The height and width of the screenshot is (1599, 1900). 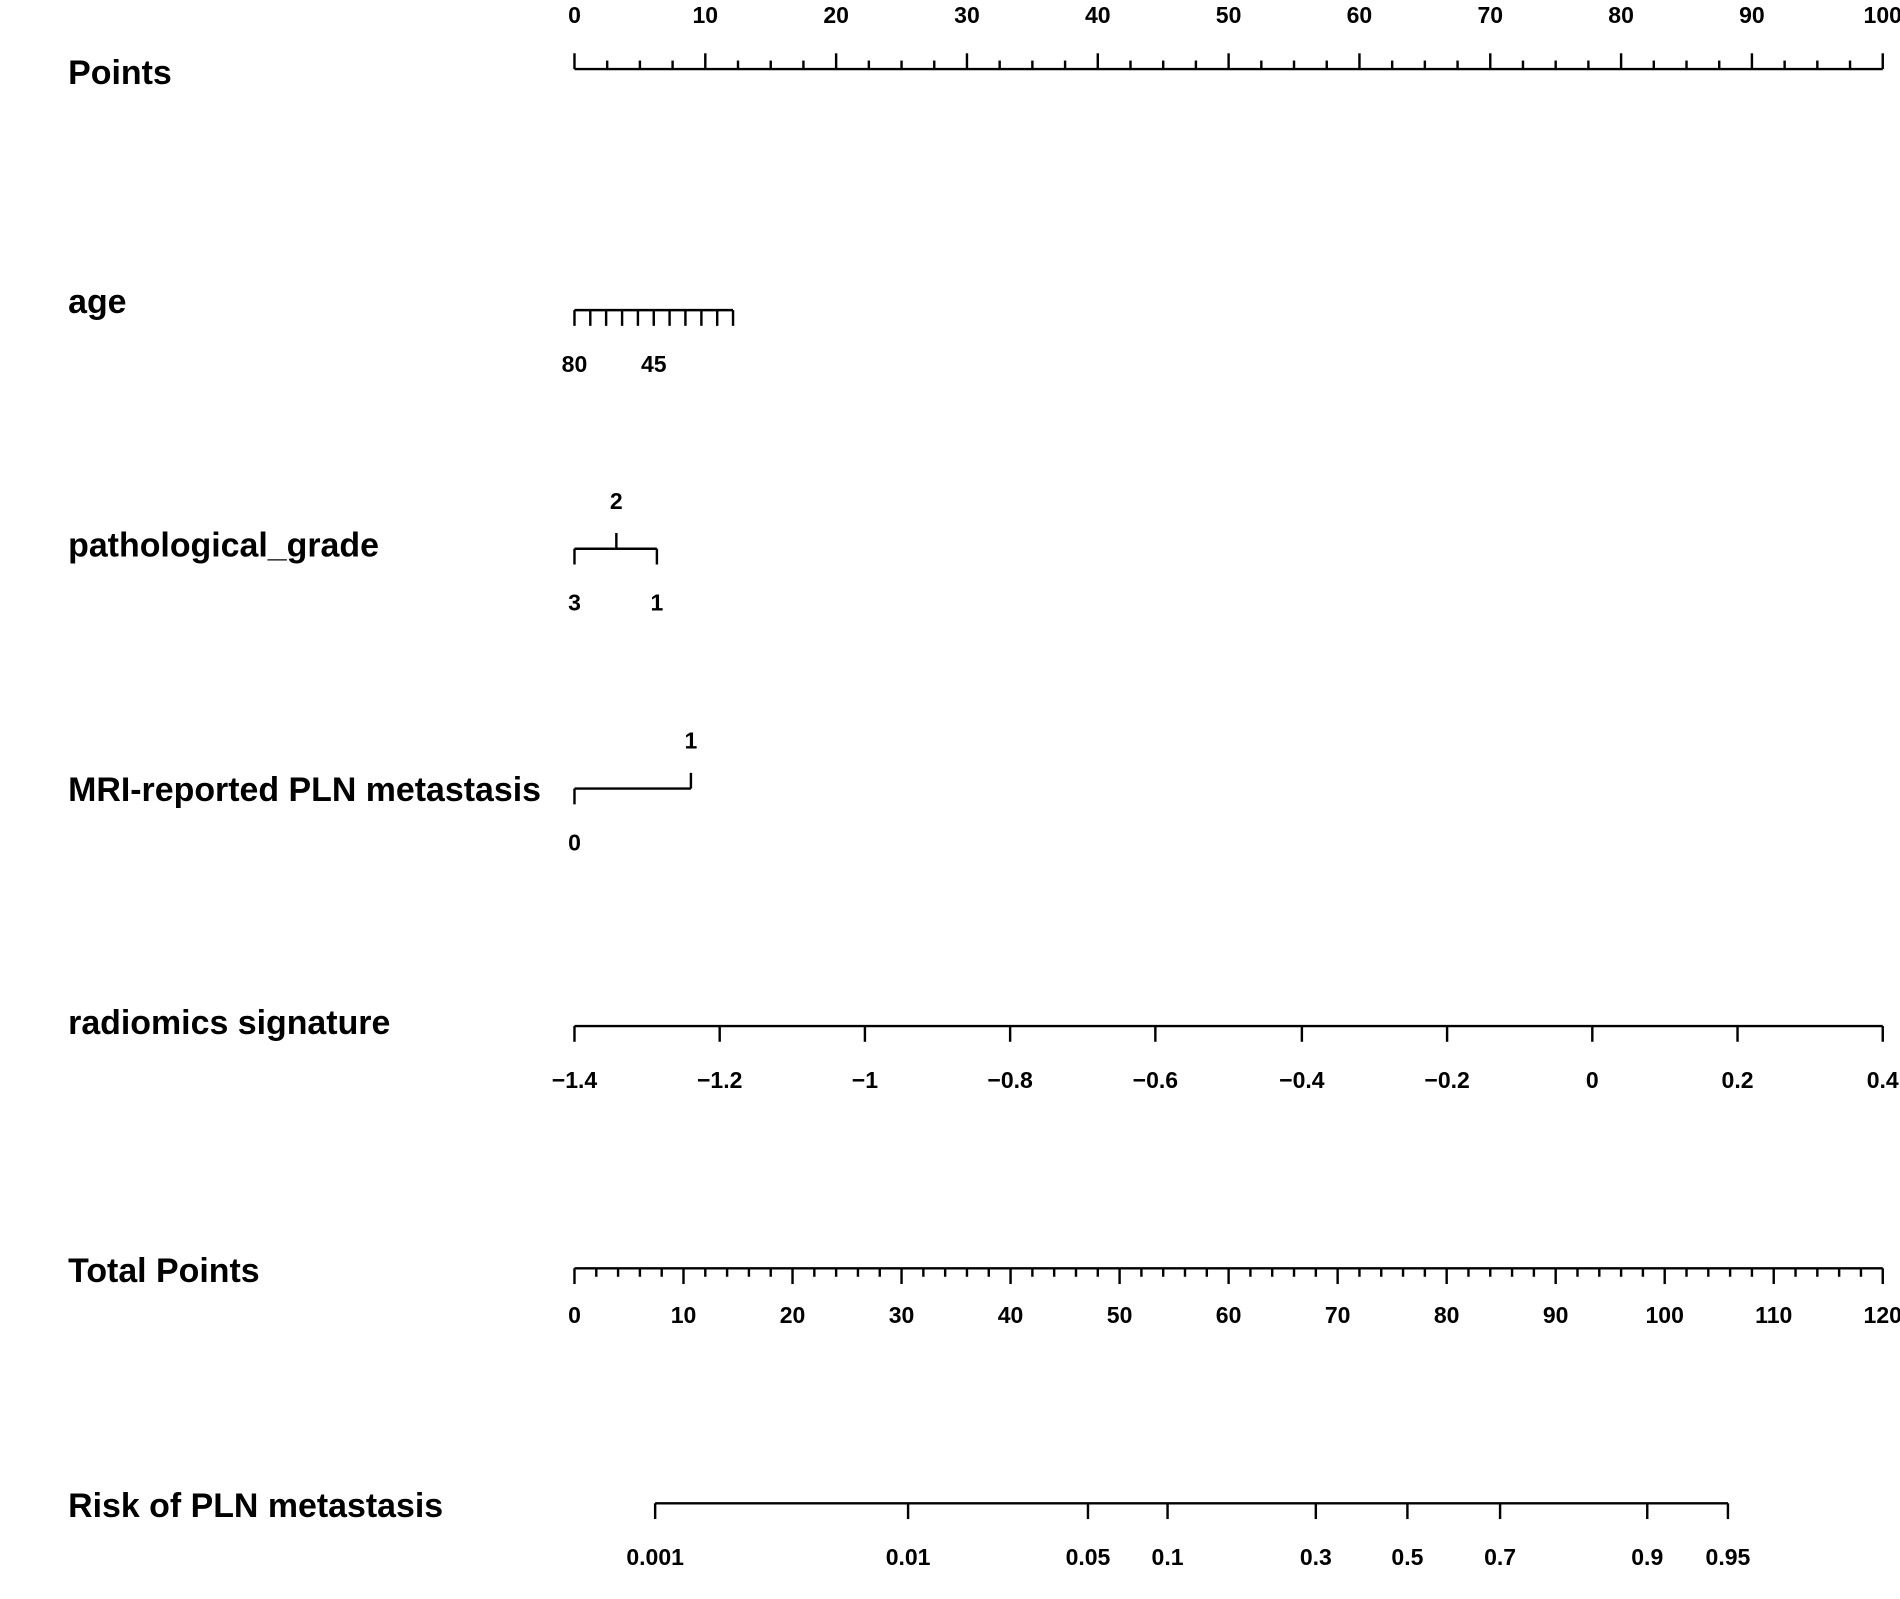 I want to click on tick-label: 110, so click(x=1773, y=1315).